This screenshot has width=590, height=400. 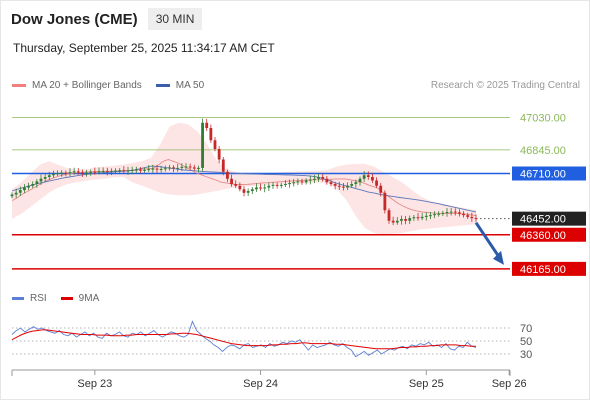 I want to click on x-tick-label: Sep 26, so click(x=509, y=384).